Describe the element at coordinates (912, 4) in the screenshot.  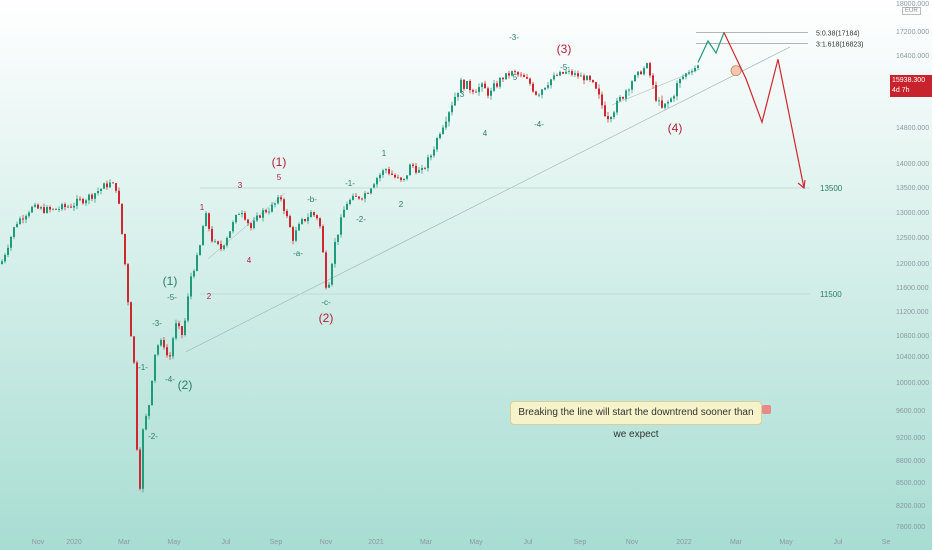
I see `y-tick-label: 18000.000` at that location.